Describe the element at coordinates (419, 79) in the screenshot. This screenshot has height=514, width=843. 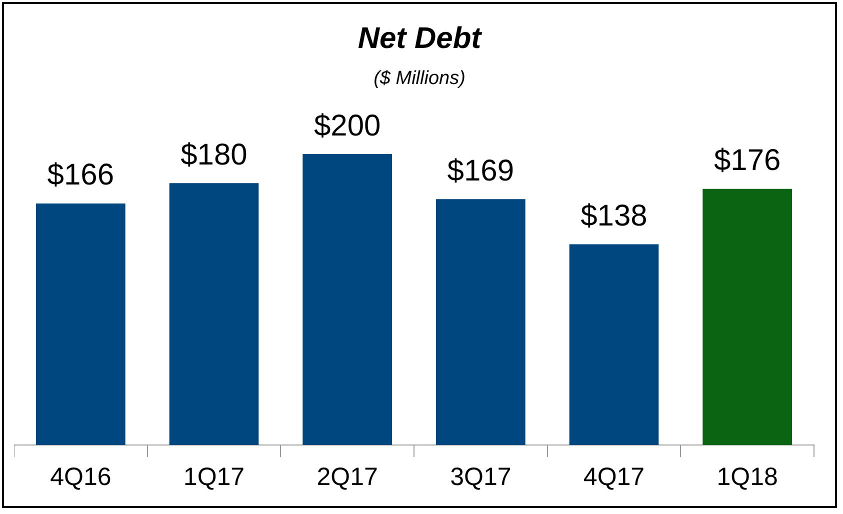
I see `chart-subtitle: ($ Millions)` at that location.